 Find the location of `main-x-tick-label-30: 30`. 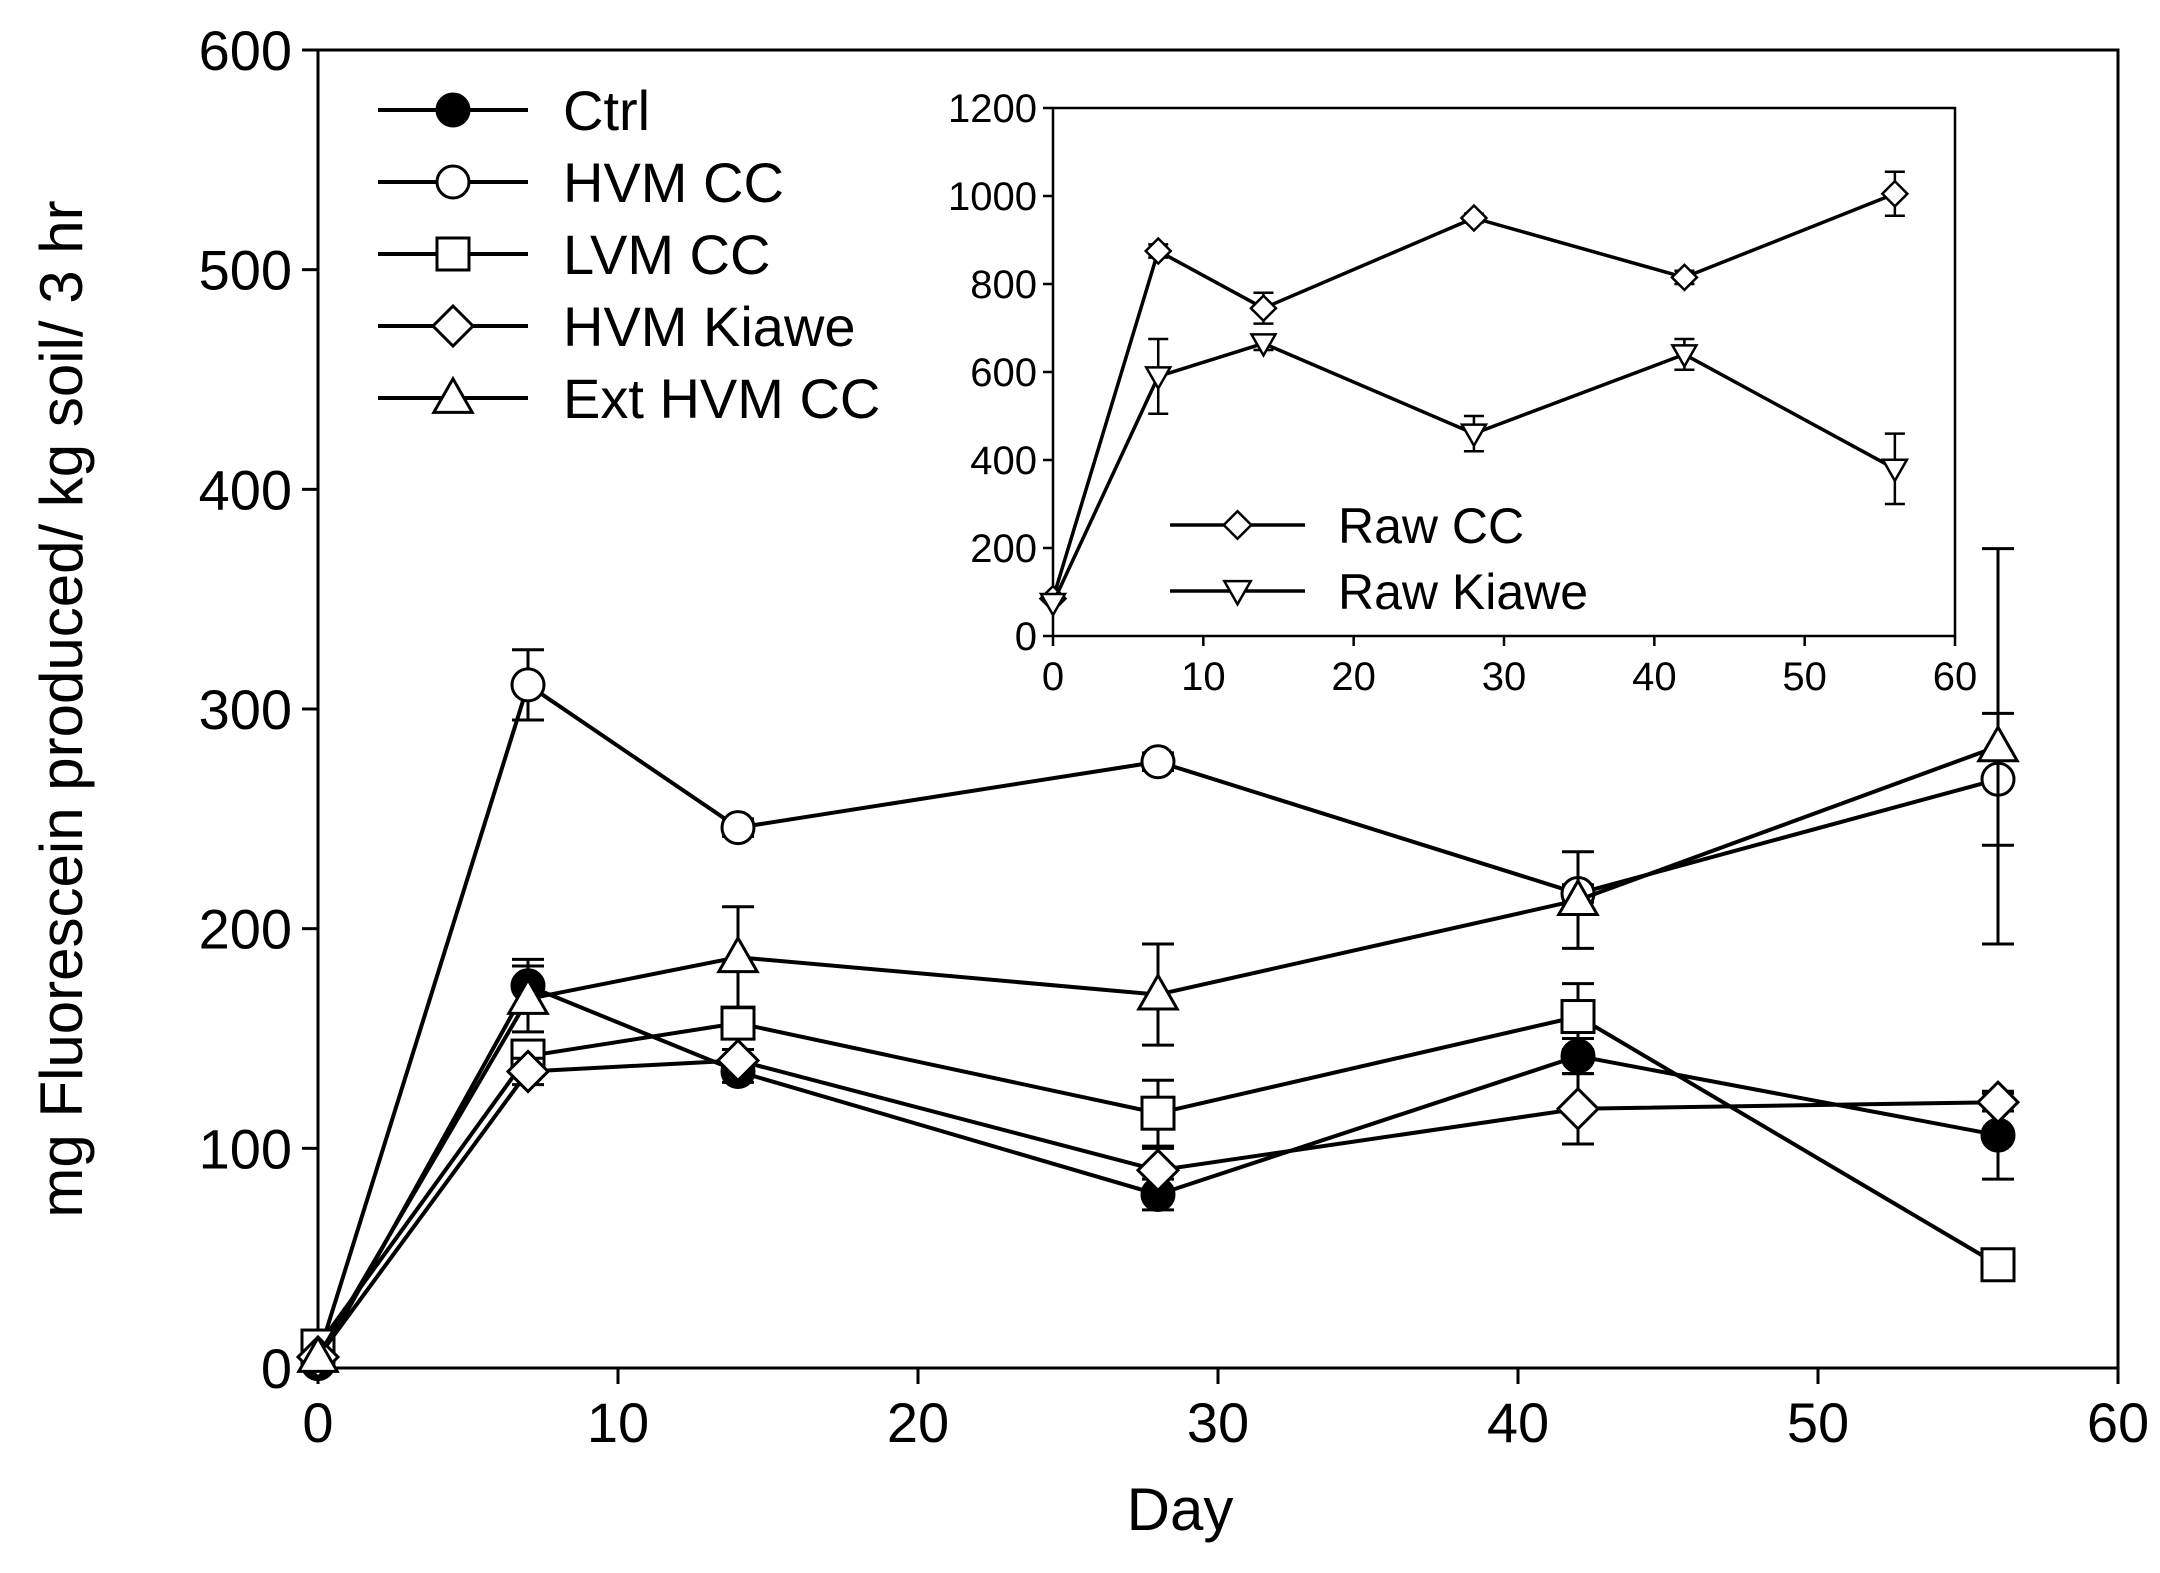

main-x-tick-label-30: 30 is located at coordinates (1218, 1422).